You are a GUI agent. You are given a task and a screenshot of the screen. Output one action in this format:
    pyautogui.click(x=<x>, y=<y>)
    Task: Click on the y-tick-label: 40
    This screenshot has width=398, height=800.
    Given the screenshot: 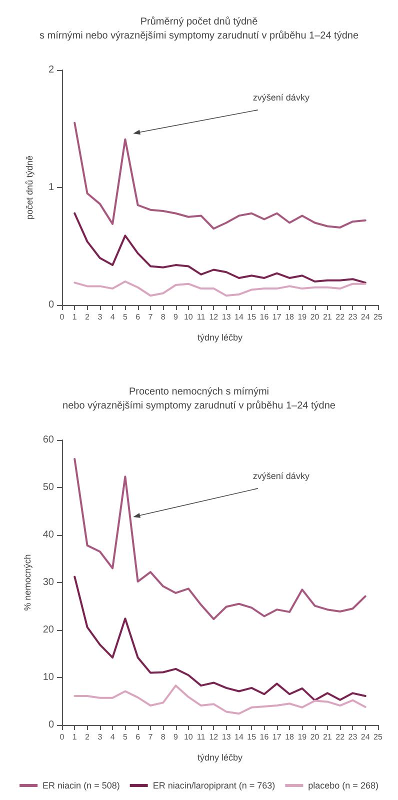 What is the action you would take?
    pyautogui.click(x=48, y=535)
    